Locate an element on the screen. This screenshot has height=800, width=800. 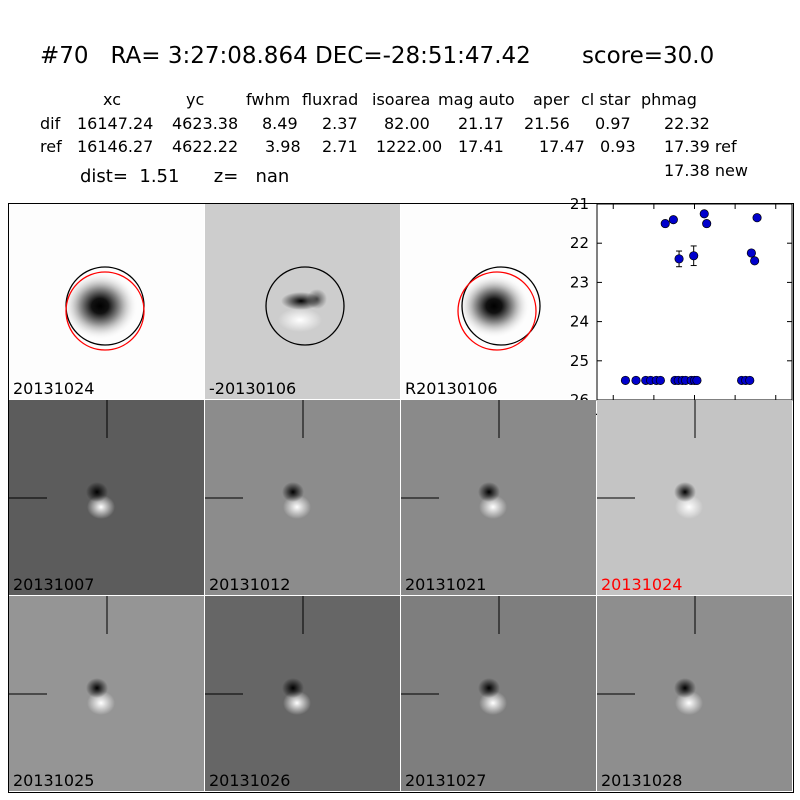
y-tick-label: 21 is located at coordinates (579, 204).